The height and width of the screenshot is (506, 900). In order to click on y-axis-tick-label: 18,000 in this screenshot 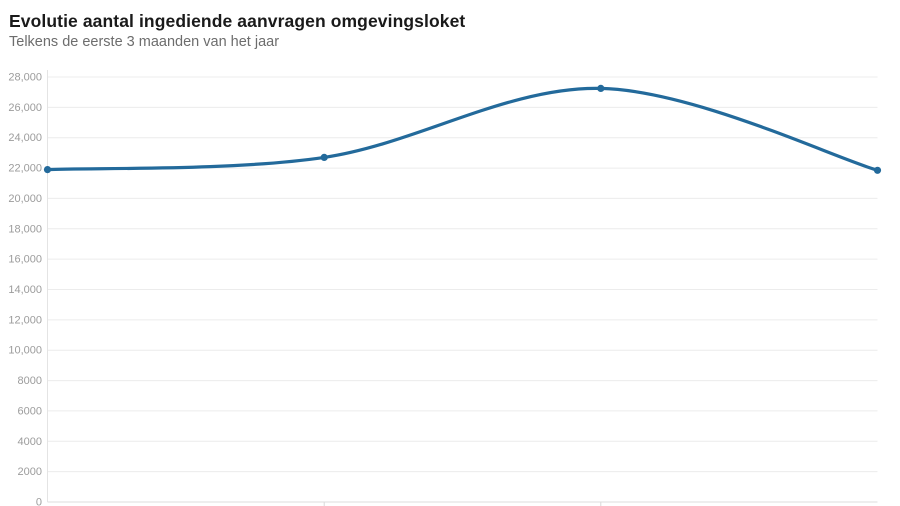, I will do `click(25, 229)`.